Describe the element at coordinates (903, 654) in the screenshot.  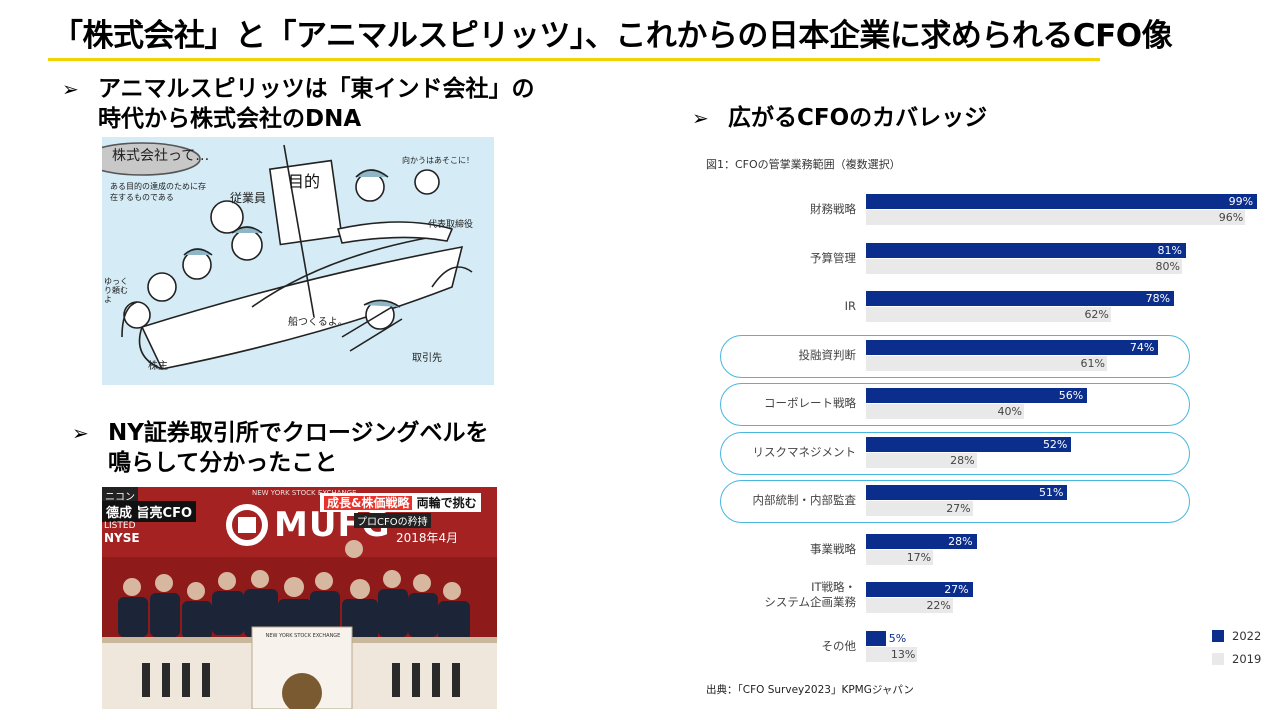
I see `value-label-2019: 13%` at that location.